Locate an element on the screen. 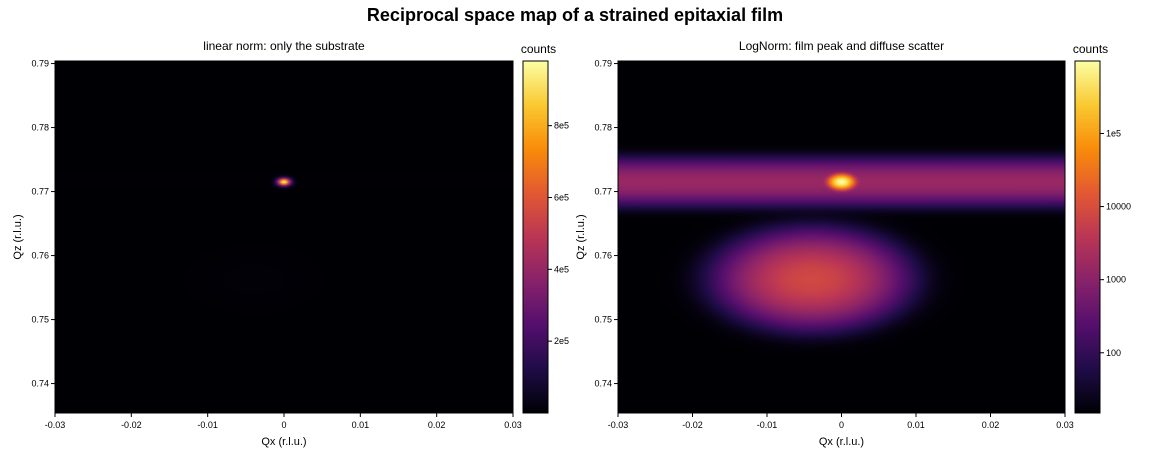 Image resolution: width=1150 pixels, height=460 pixels. panel-title: LogNorm: film peak and diffuse scatter is located at coordinates (841, 46).